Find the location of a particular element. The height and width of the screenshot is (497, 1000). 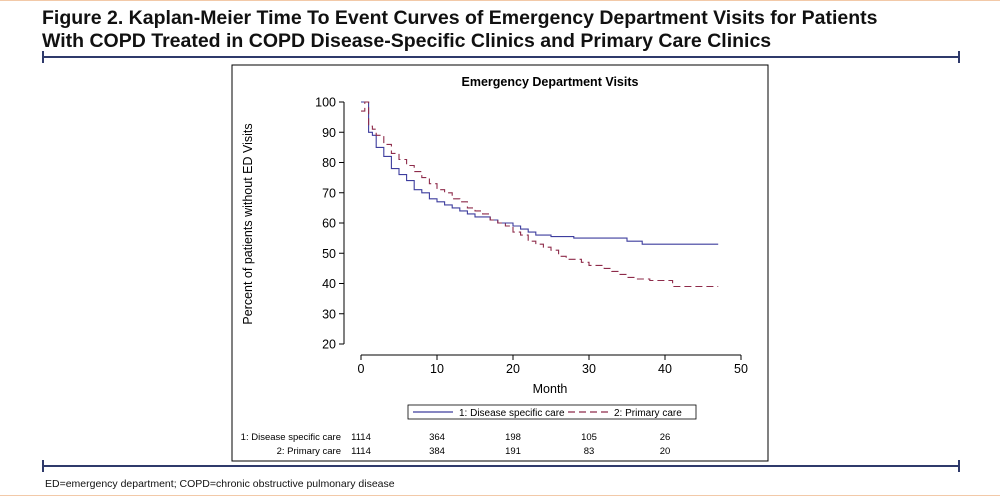

x-axis-label: Month is located at coordinates (550, 389).